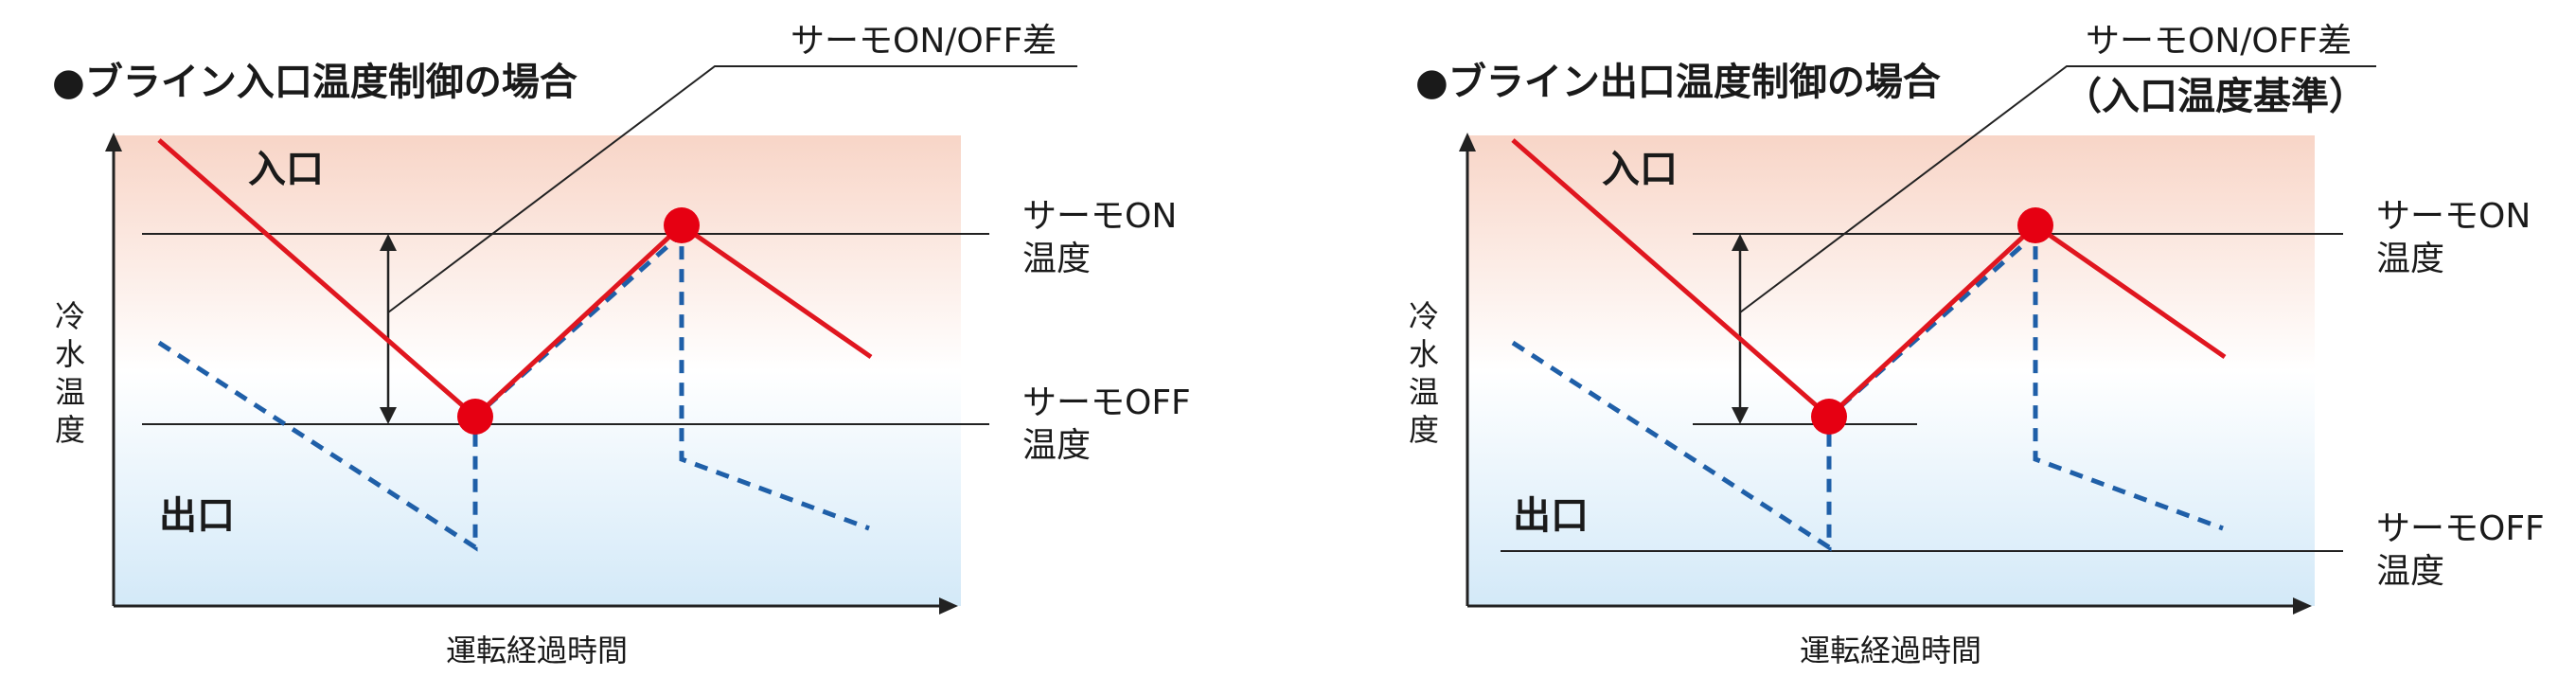 This screenshot has height=677, width=2576. Describe the element at coordinates (2057, 189) in the screenshot. I see `right-callout-leader` at that location.